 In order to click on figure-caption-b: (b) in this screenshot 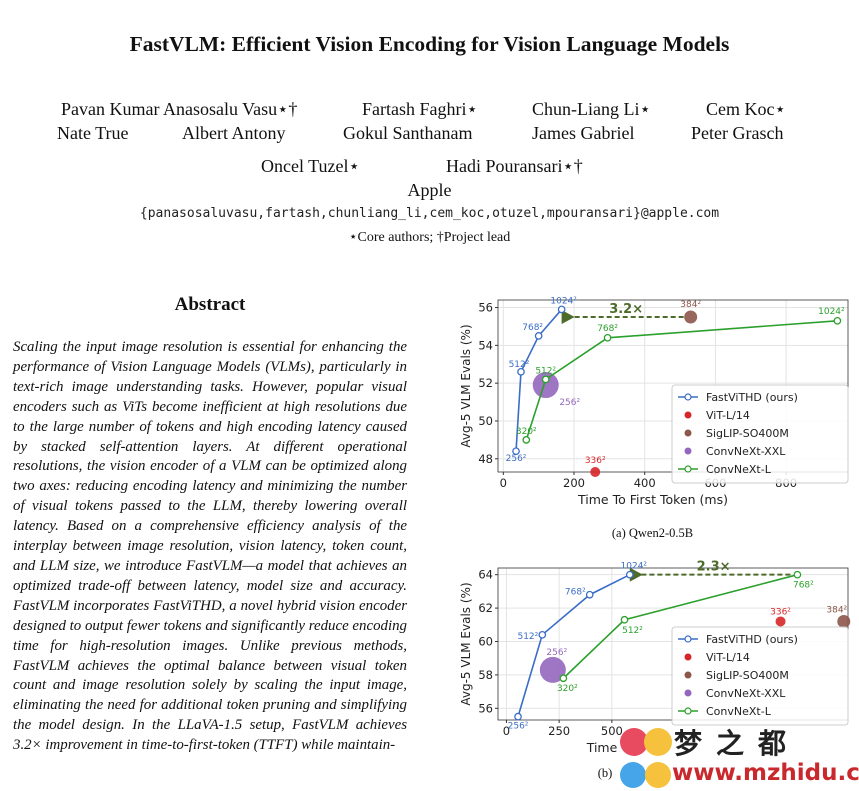, I will do `click(605, 773)`.